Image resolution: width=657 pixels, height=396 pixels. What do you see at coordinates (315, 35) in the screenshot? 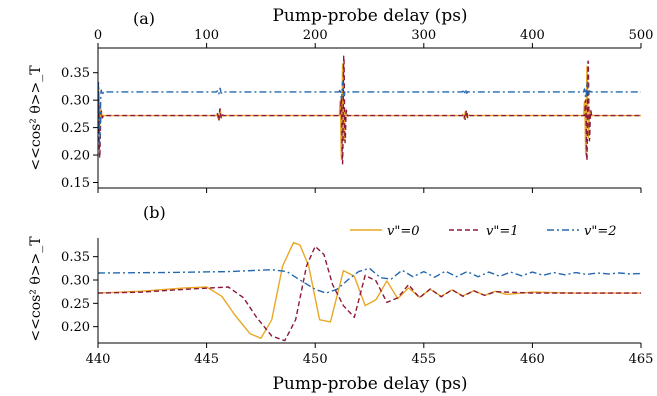
I see `panel-a-x-tick-label: 200` at bounding box center [315, 35].